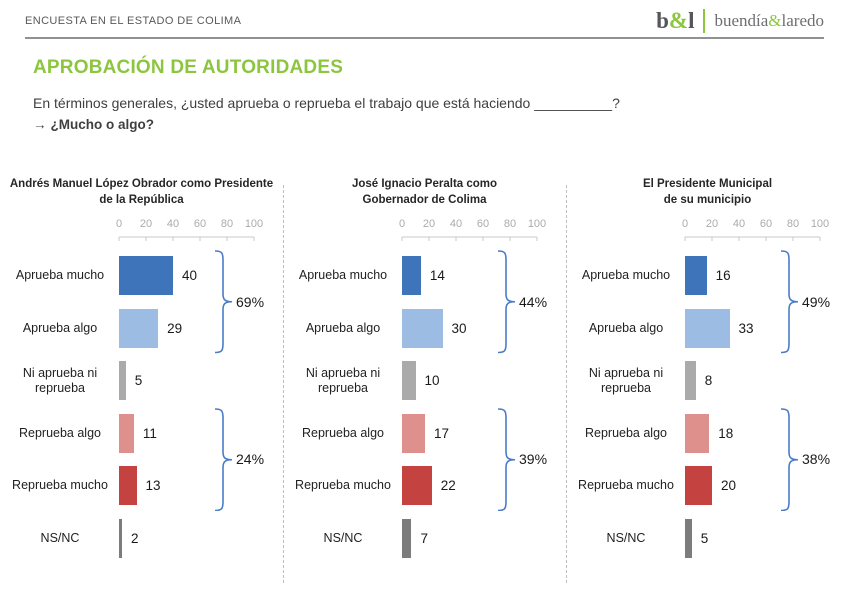  I want to click on value-label: 14, so click(437, 275).